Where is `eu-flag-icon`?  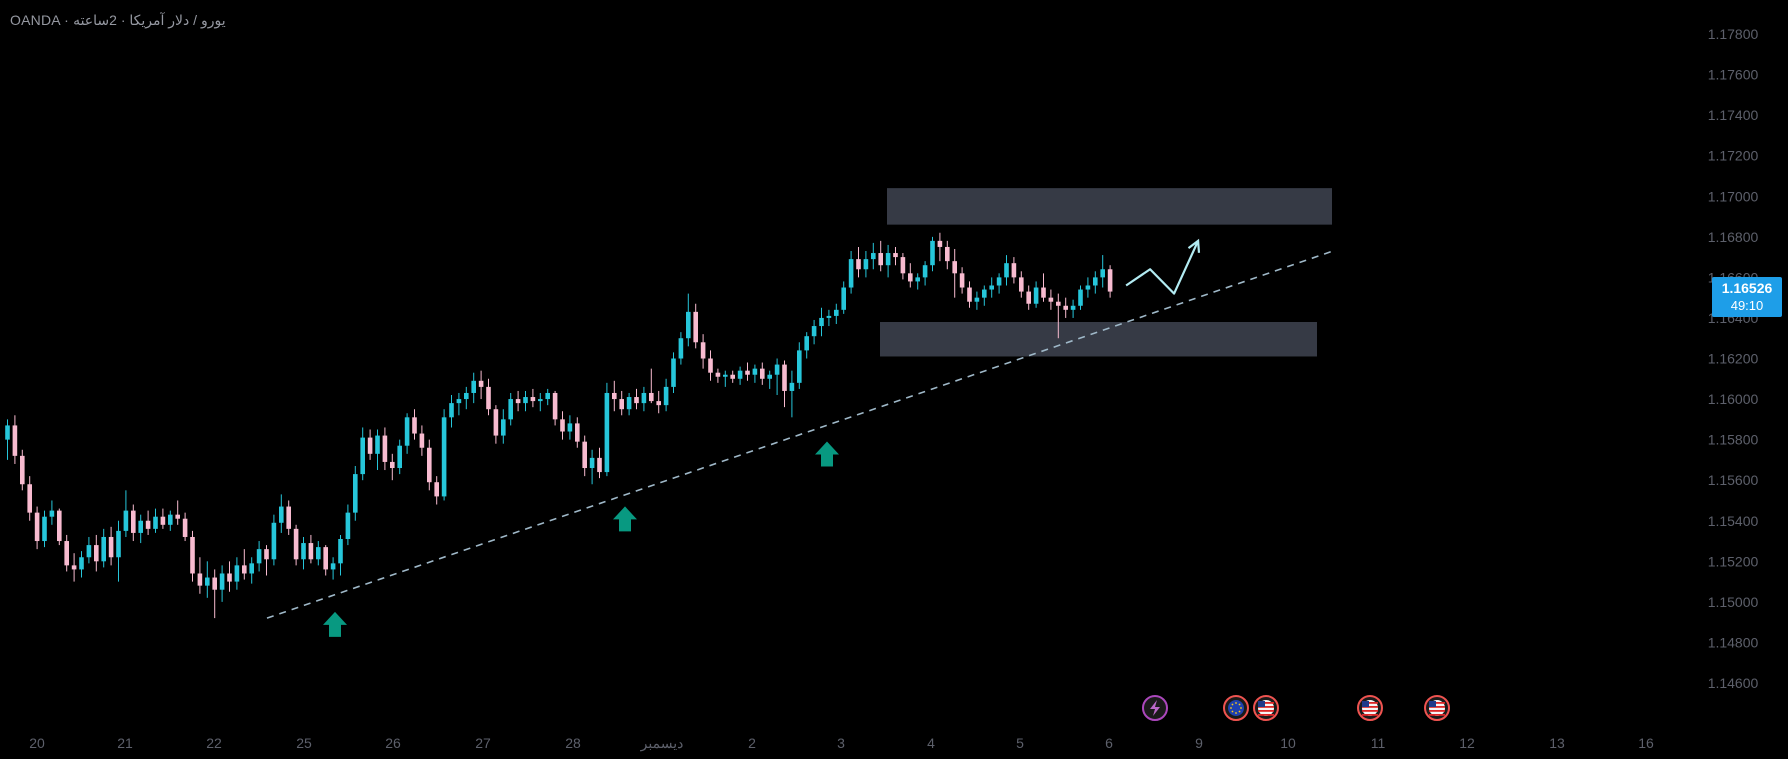 eu-flag-icon is located at coordinates (1236, 708).